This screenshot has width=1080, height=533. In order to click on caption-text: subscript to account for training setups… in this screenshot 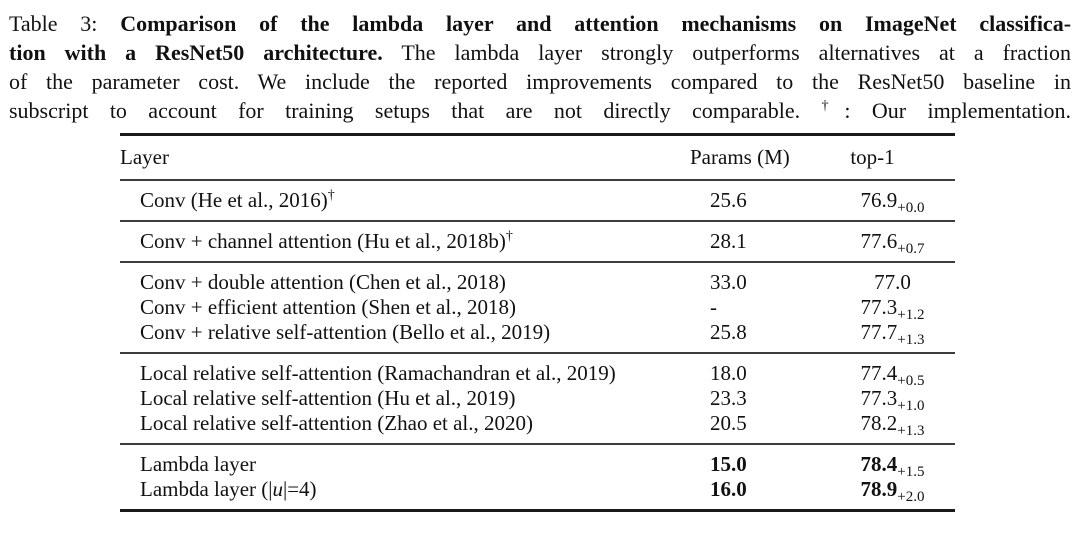, I will do `click(405, 110)`.